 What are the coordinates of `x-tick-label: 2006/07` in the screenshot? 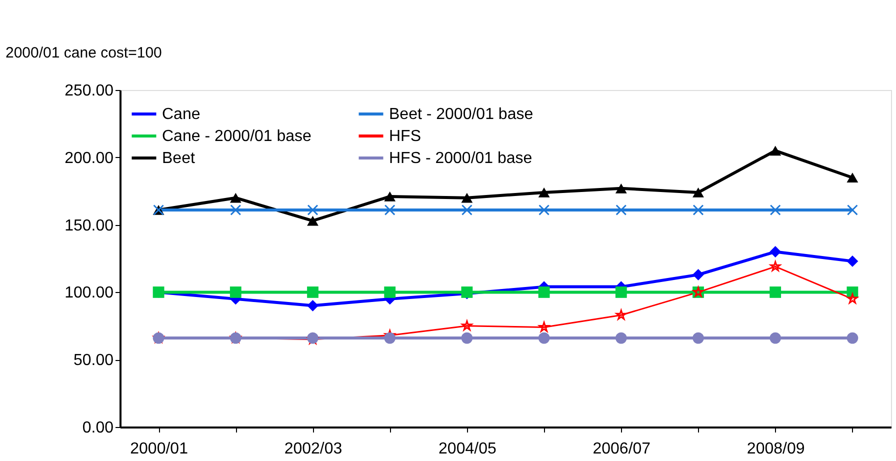 It's located at (621, 449).